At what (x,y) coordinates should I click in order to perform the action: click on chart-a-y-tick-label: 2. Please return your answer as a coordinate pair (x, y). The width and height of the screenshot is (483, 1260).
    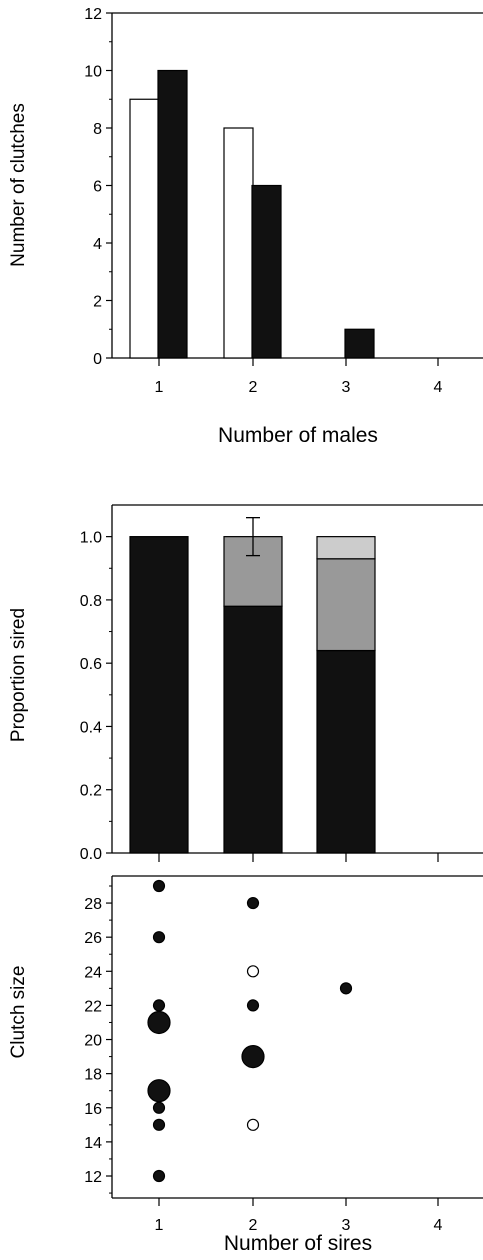
    Looking at the image, I should click on (97, 302).